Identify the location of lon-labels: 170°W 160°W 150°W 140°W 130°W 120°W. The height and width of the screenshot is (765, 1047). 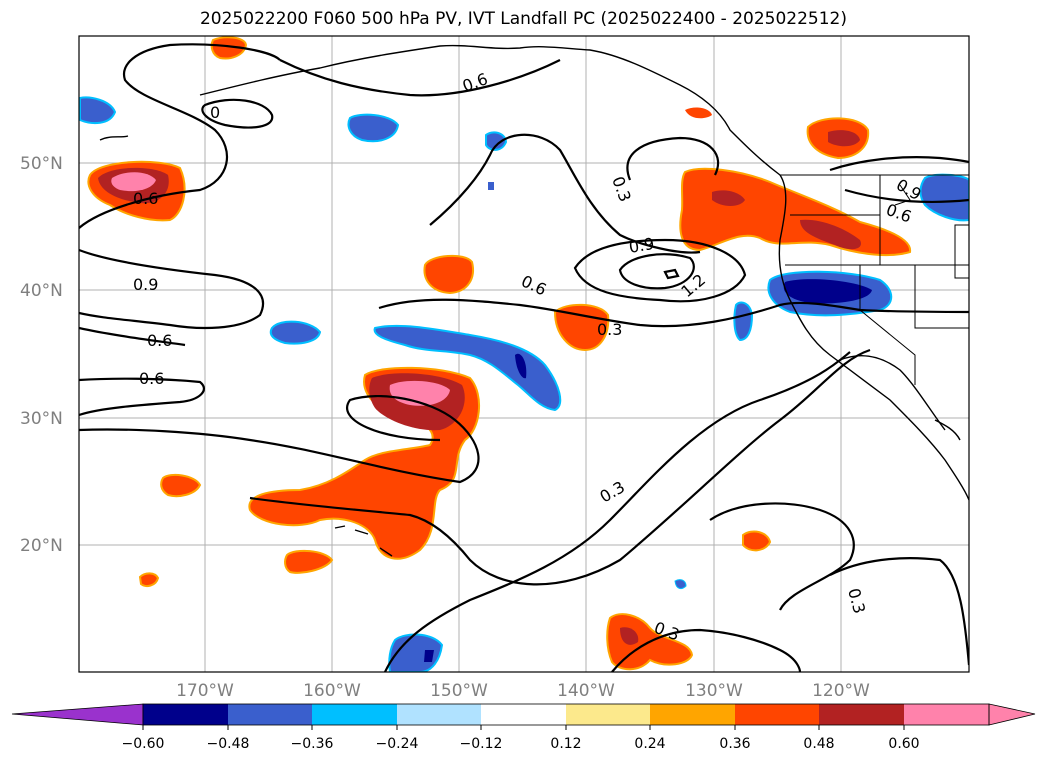
(523, 691).